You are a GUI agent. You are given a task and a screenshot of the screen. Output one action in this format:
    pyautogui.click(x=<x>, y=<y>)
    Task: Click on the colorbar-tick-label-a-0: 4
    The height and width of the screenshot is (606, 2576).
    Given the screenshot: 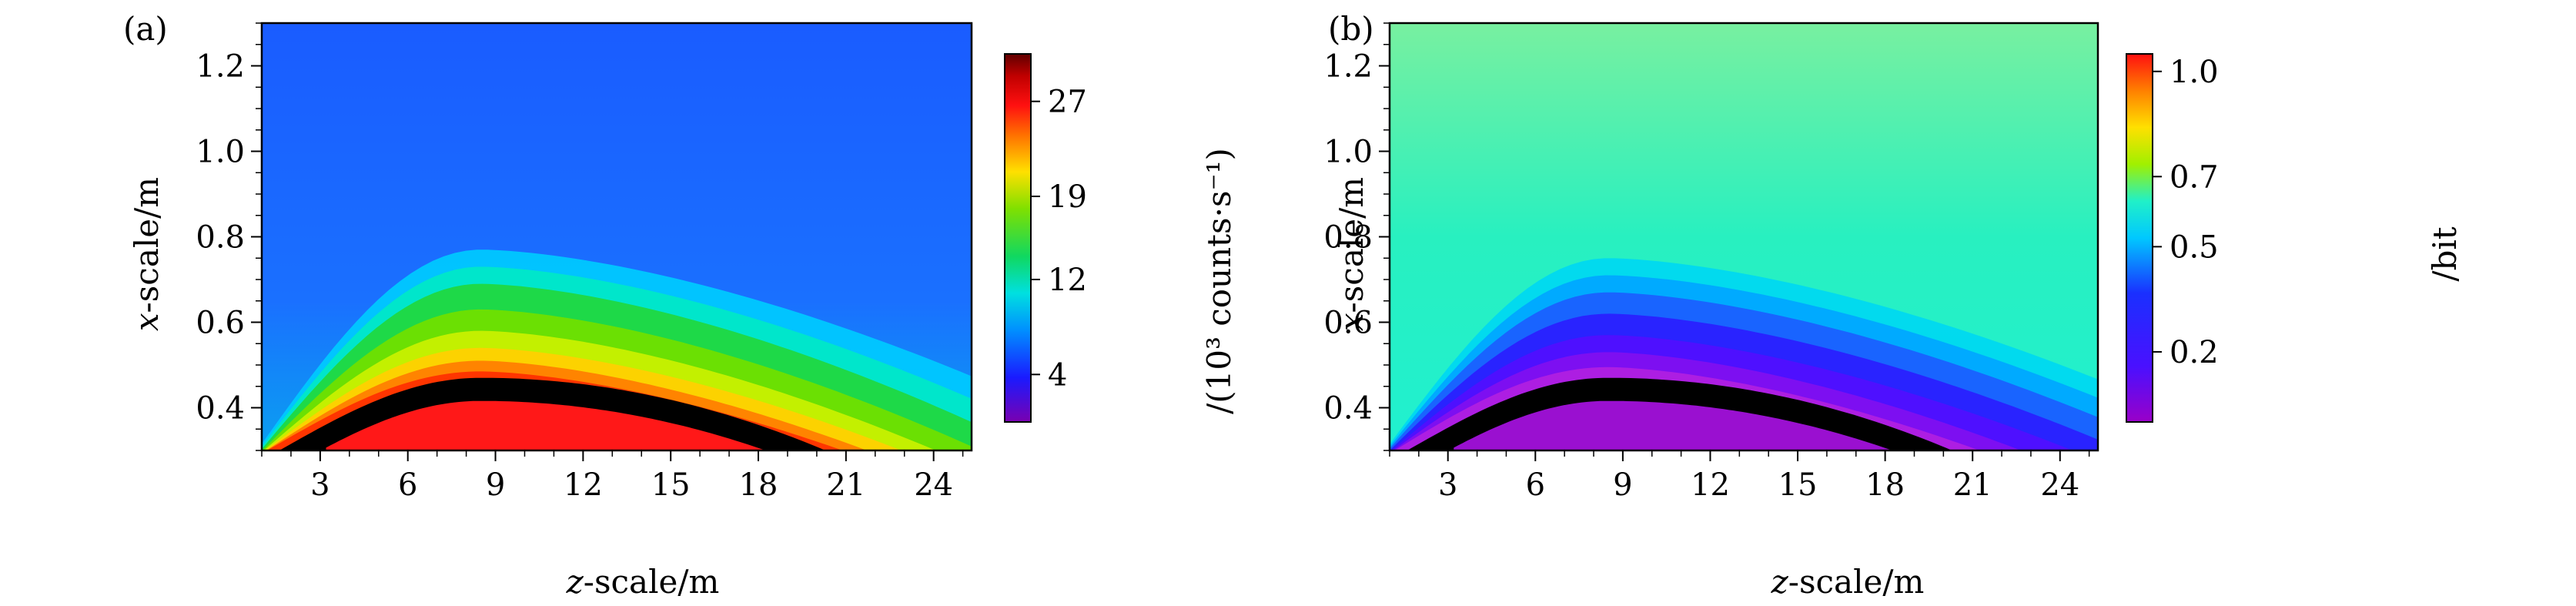 What is the action you would take?
    pyautogui.click(x=1057, y=375)
    